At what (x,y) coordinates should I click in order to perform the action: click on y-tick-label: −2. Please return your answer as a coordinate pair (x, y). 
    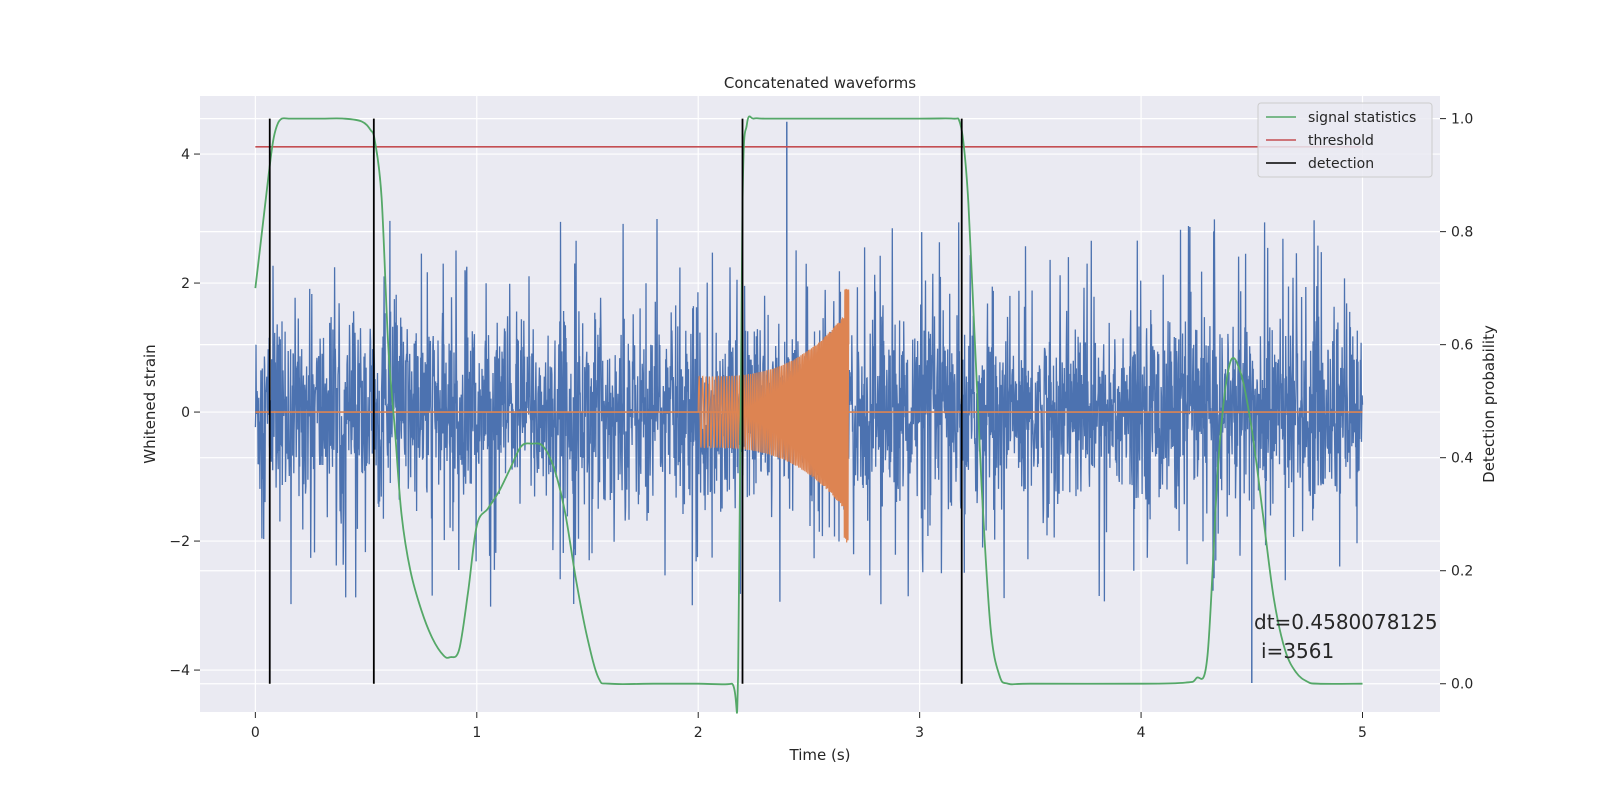
    Looking at the image, I should click on (179, 542).